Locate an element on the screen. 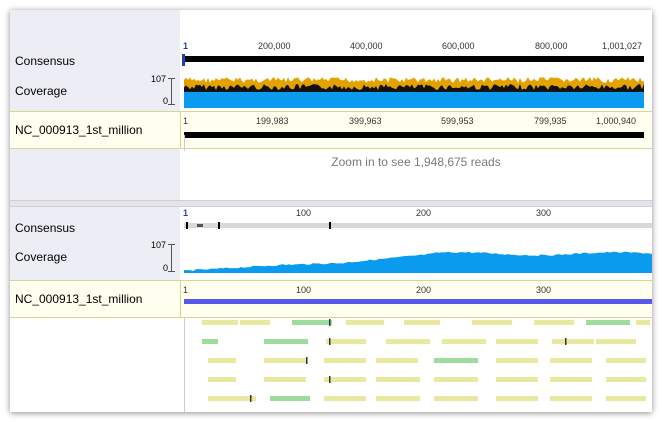 Image resolution: width=662 pixels, height=422 pixels. bottom-reference-row: NC_000913_1st_million 1 100 200 300 is located at coordinates (331, 299).